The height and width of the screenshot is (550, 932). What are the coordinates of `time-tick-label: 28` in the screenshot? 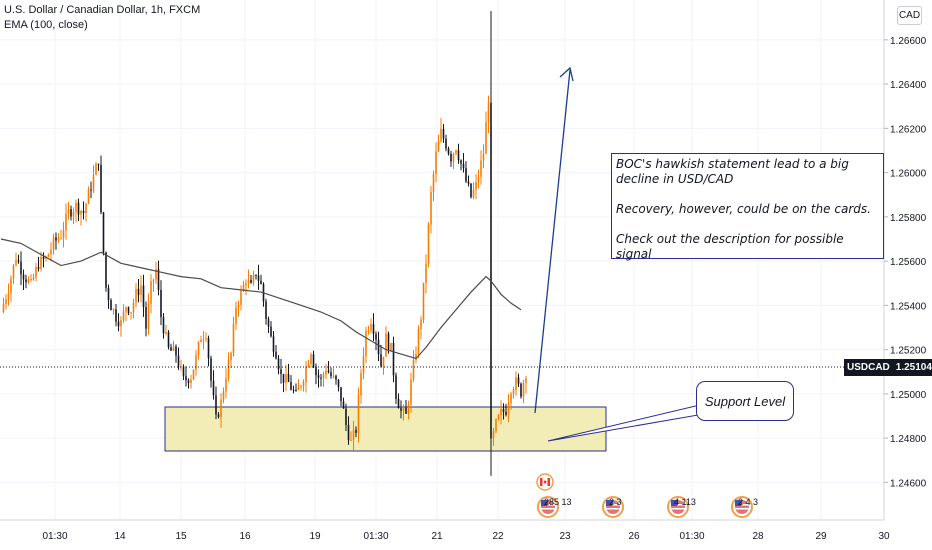 It's located at (758, 536).